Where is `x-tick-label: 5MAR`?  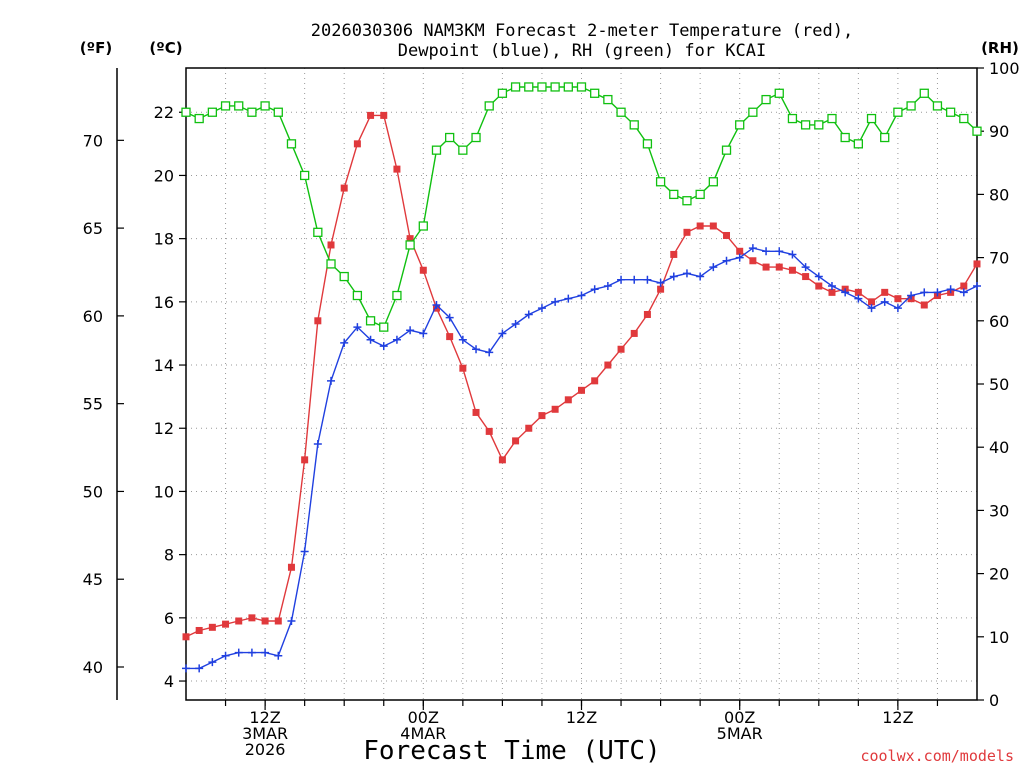
x-tick-label: 5MAR is located at coordinates (740, 733).